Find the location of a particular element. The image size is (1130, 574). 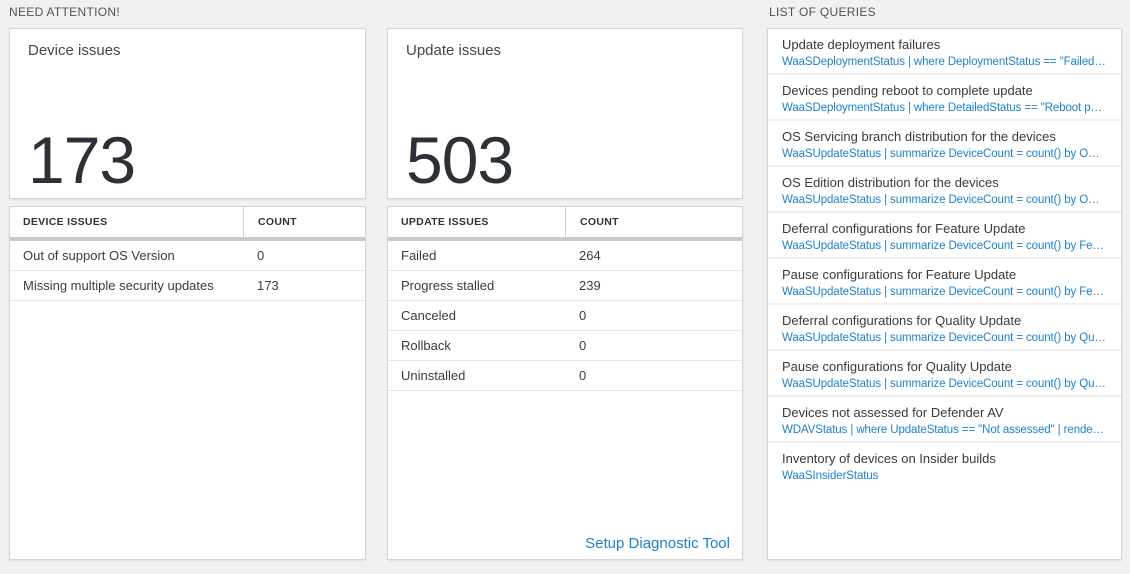

row-label: Uninstalled is located at coordinates (433, 375).